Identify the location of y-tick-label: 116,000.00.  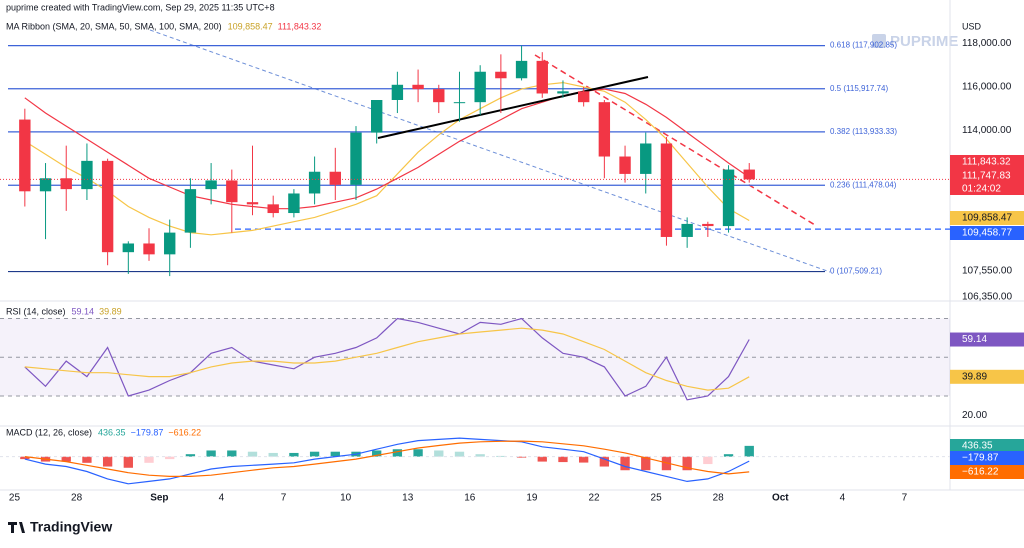
(987, 87).